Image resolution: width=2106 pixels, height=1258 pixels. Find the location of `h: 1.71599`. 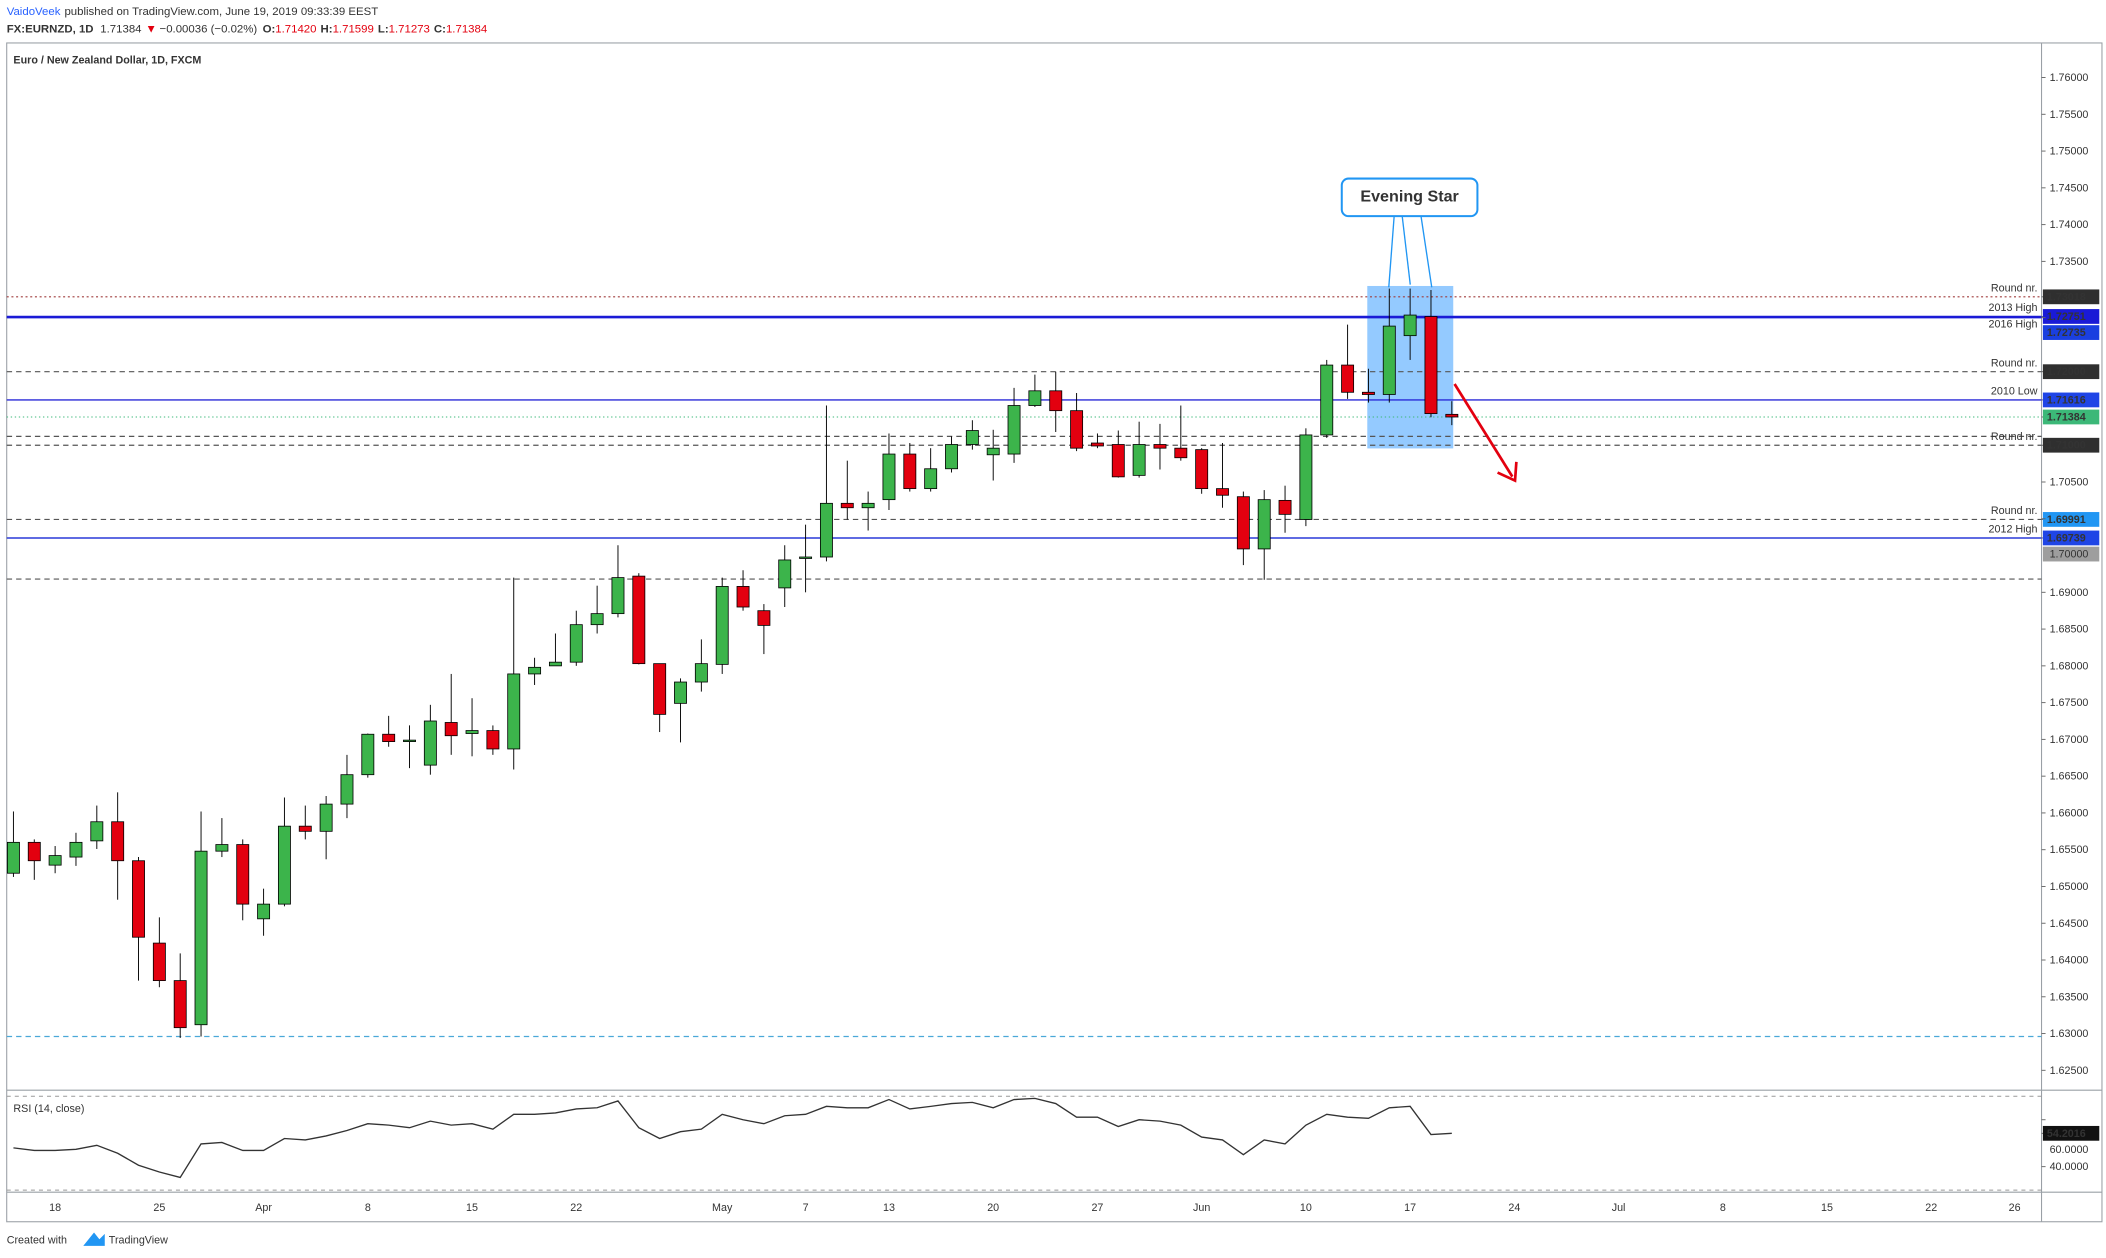

h: 1.71599 is located at coordinates (353, 30).